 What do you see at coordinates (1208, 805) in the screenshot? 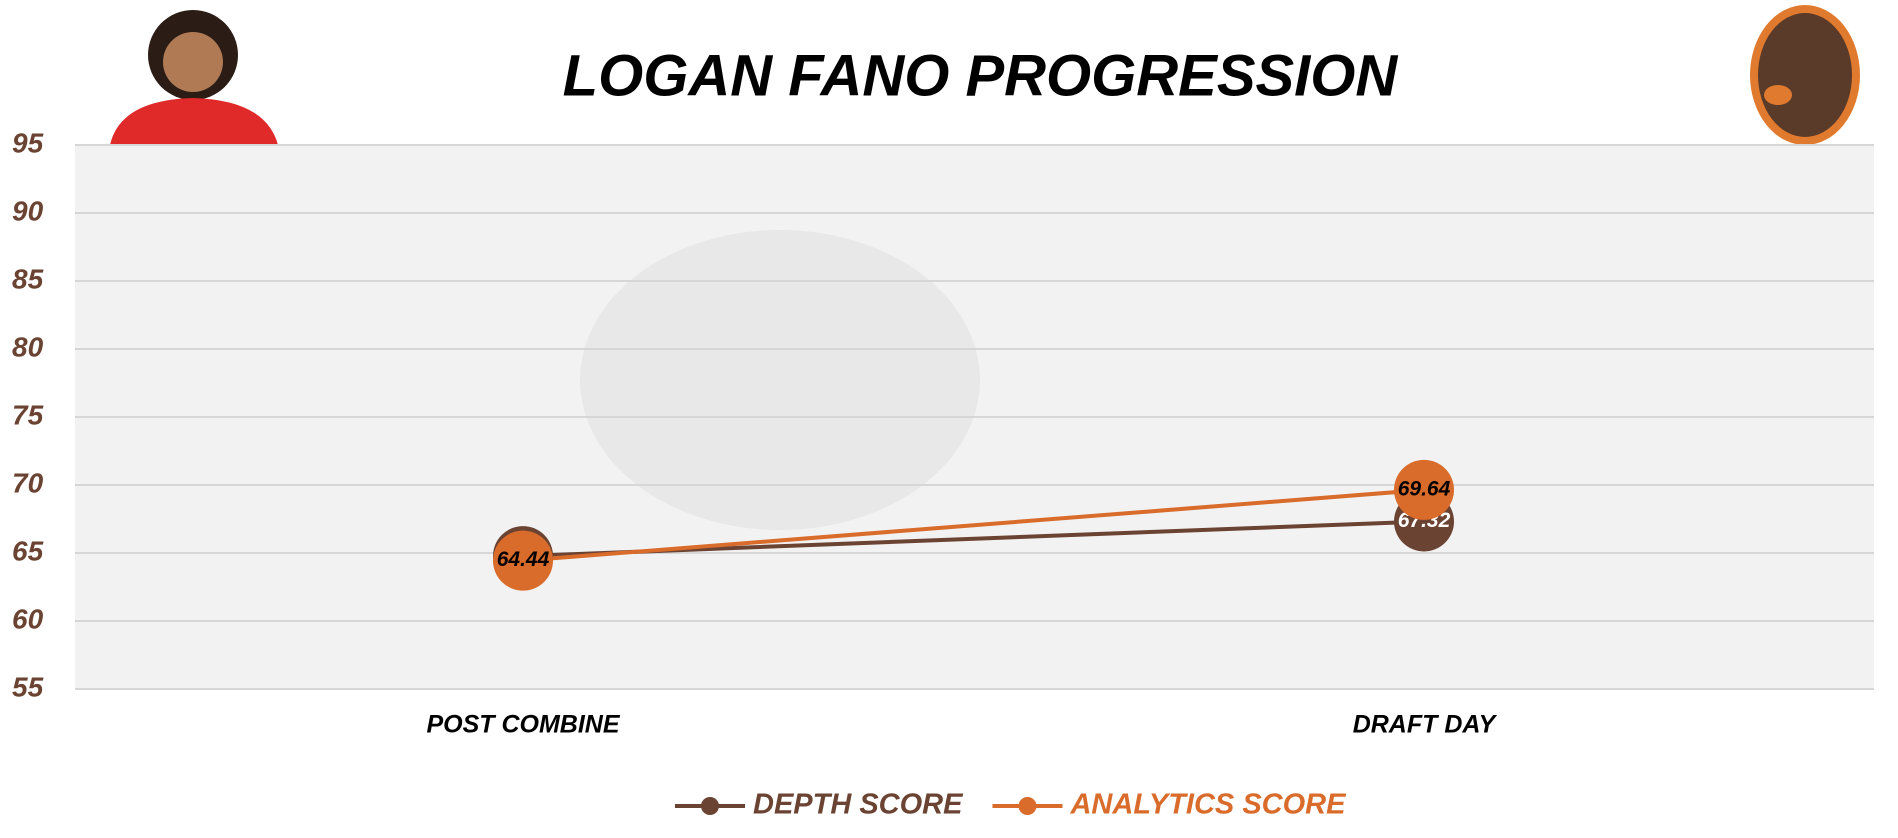
I see `legend-label: ANALYTICS SCORE` at bounding box center [1208, 805].